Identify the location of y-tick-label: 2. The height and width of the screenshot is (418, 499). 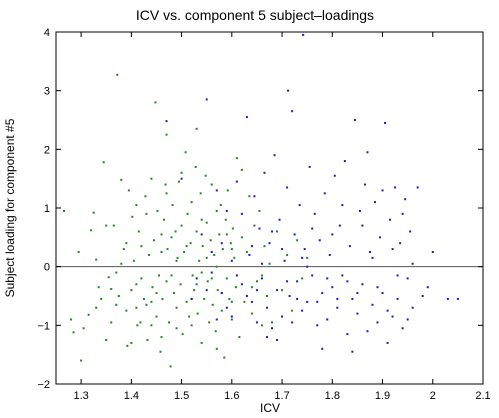
(47, 150).